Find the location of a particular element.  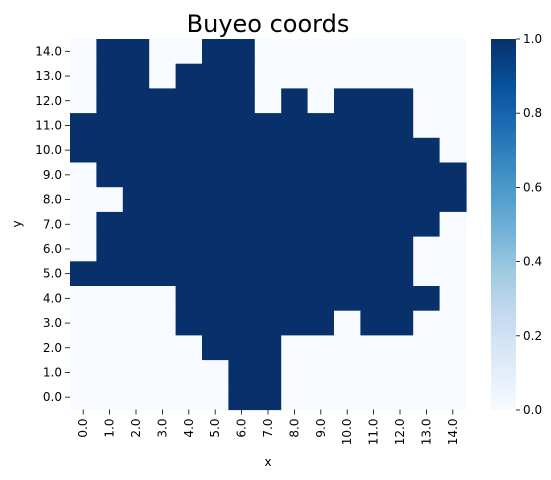

x-tick-label: 7.0 is located at coordinates (268, 428).